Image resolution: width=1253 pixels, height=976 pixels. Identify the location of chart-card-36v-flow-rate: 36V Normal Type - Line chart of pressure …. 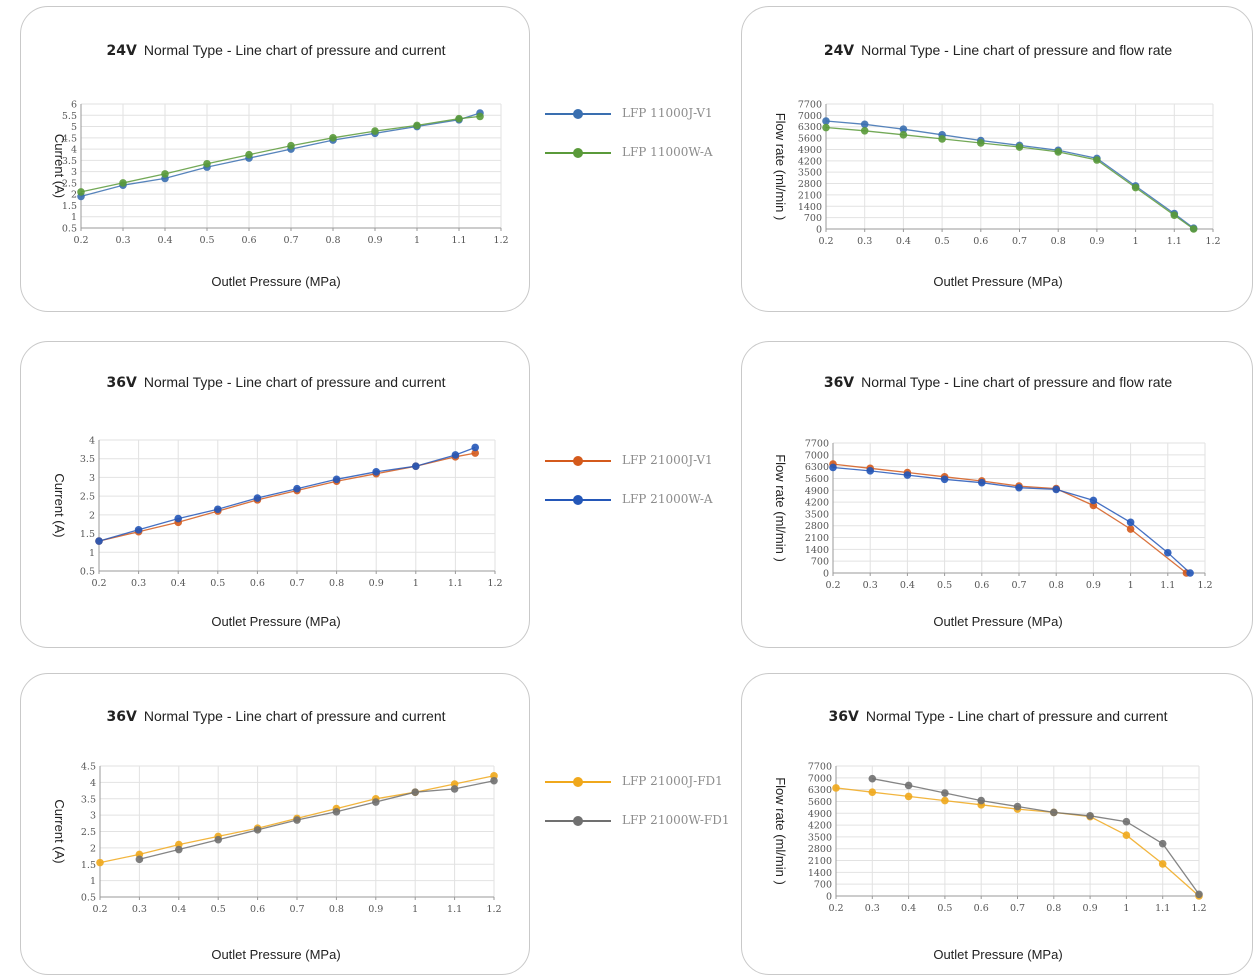
(997, 494).